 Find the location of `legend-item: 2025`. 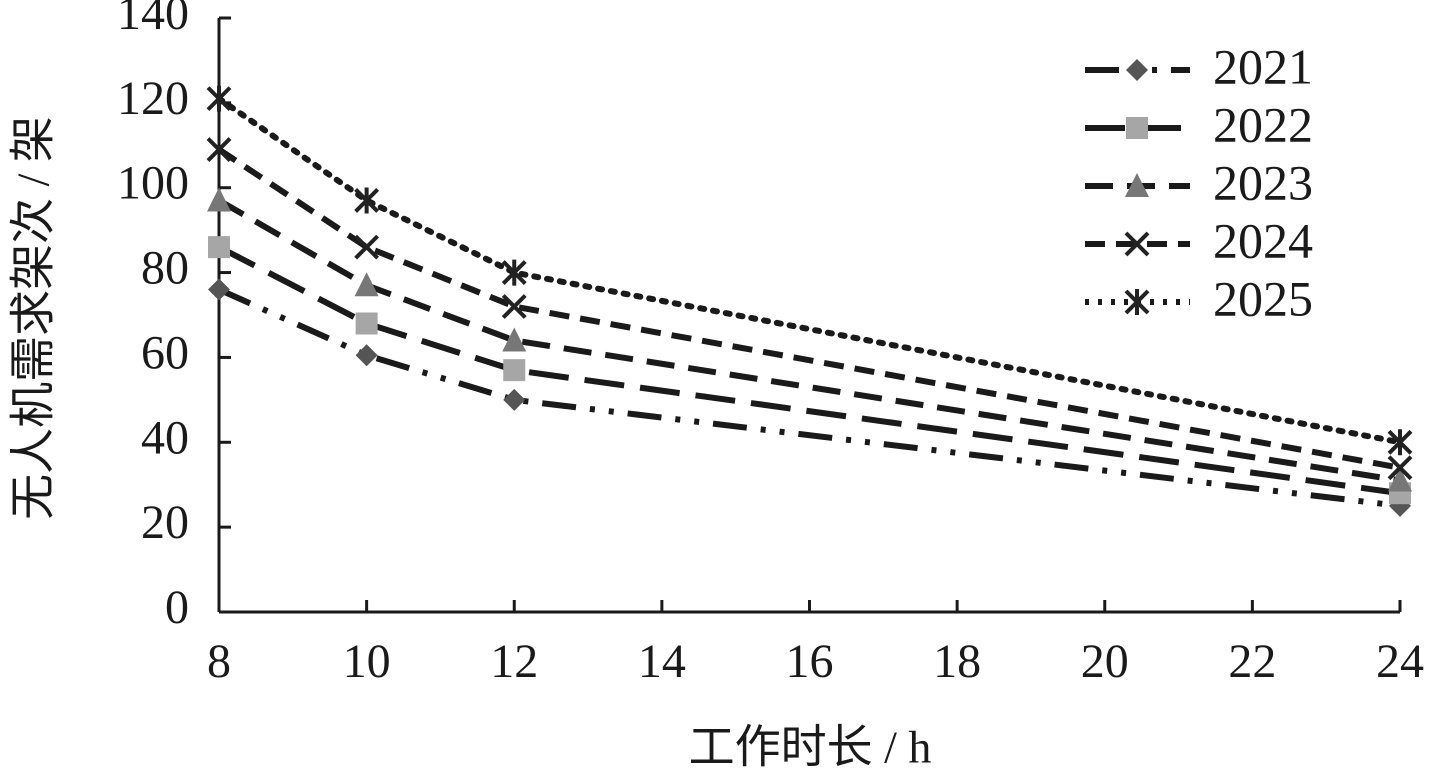

legend-item: 2025 is located at coordinates (1199, 298).